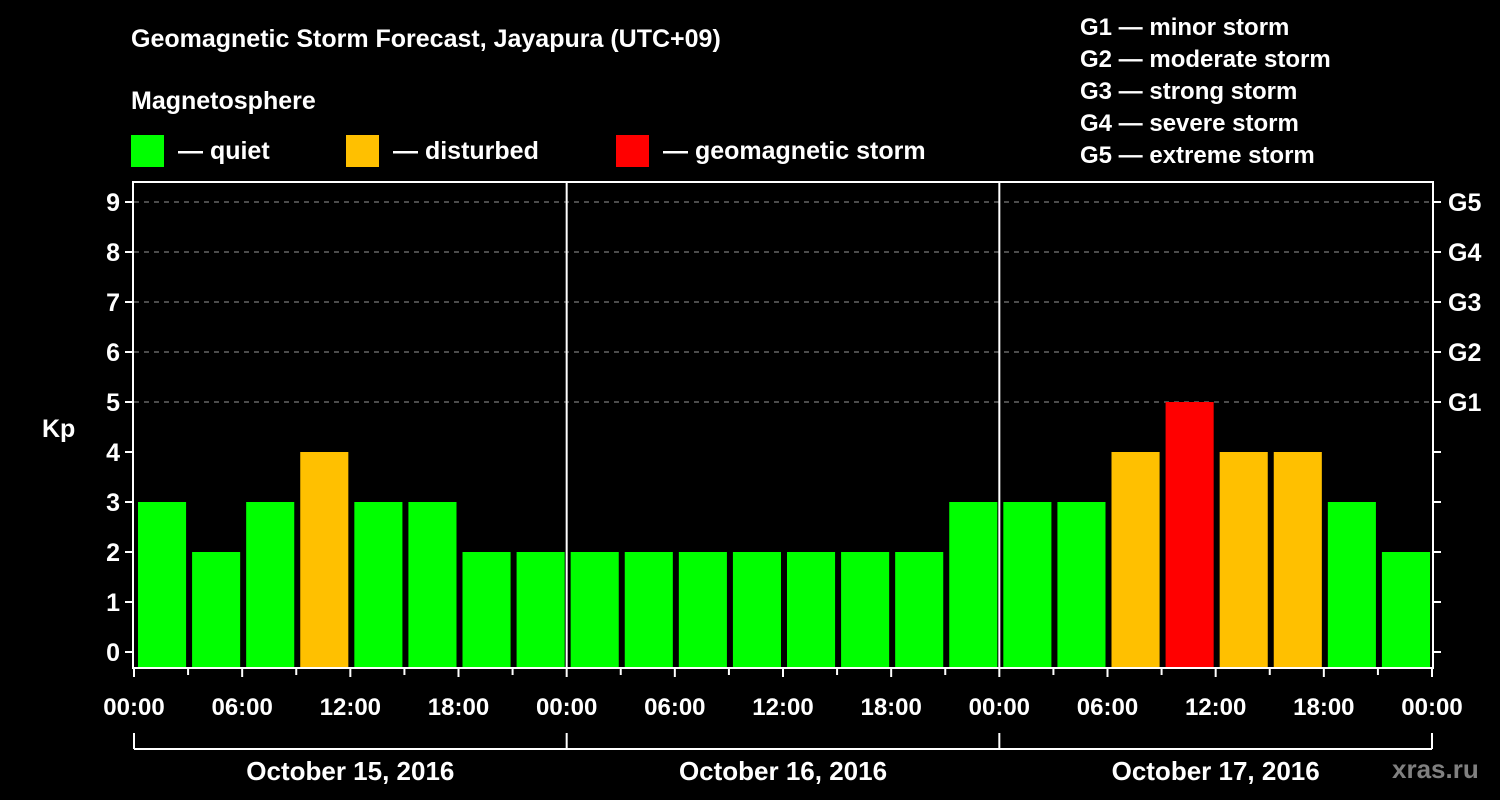  Describe the element at coordinates (224, 150) in the screenshot. I see `legend-quiet-label: — quiet` at that location.